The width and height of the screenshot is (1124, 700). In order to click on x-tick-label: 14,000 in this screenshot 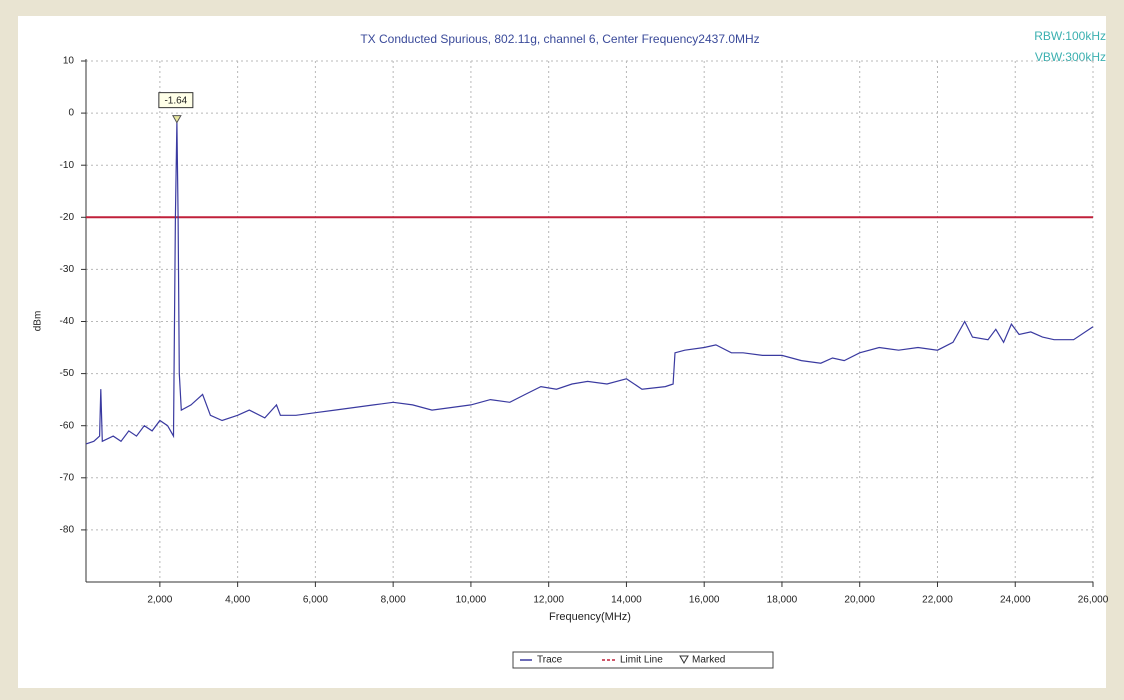, I will do `click(626, 600)`.